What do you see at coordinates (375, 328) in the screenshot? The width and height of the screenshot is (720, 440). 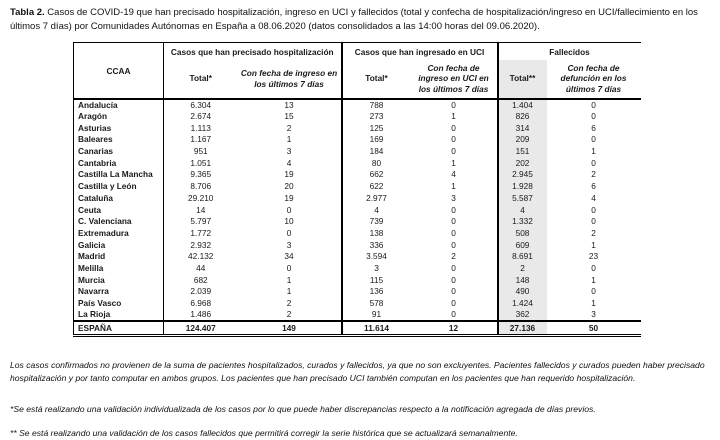 I see `cell-icu-total: 11.614` at bounding box center [375, 328].